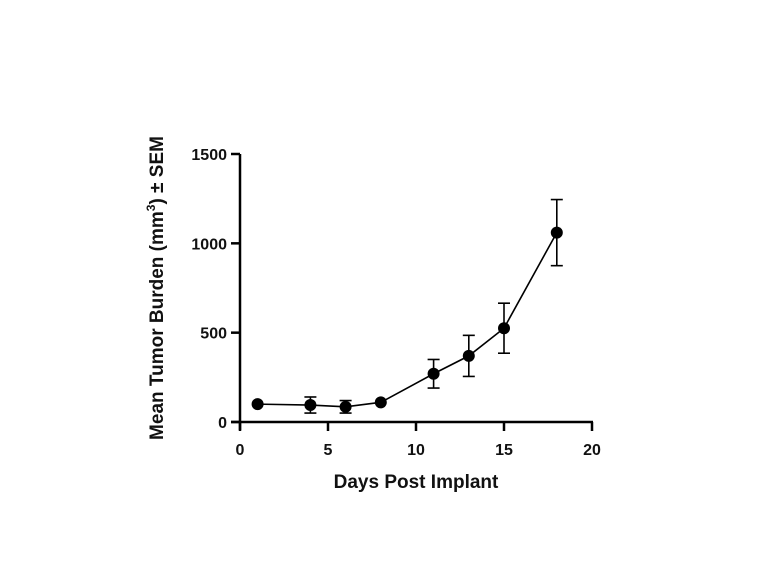  What do you see at coordinates (209, 155) in the screenshot?
I see `y-tick-label: 1500` at bounding box center [209, 155].